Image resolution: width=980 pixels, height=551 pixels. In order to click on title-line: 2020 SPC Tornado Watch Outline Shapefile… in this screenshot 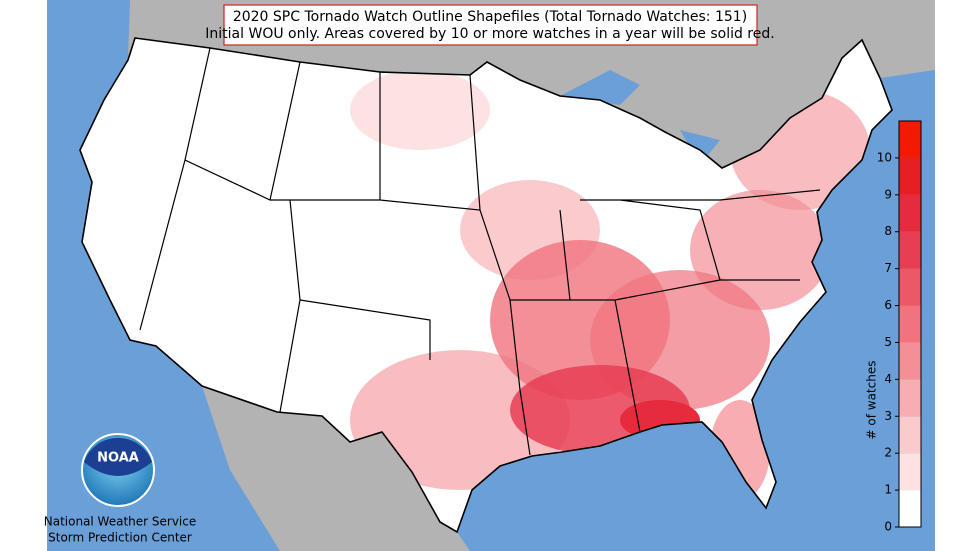, I will do `click(490, 17)`.